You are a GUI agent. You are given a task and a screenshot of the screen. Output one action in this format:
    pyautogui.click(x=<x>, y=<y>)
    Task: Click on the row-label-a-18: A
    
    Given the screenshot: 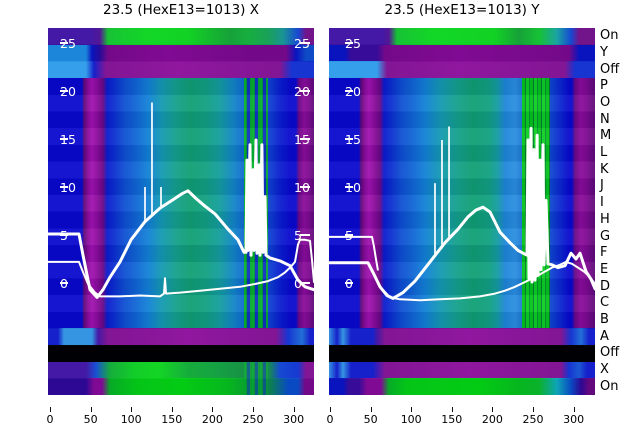 What is the action you would take?
    pyautogui.click(x=604, y=336)
    